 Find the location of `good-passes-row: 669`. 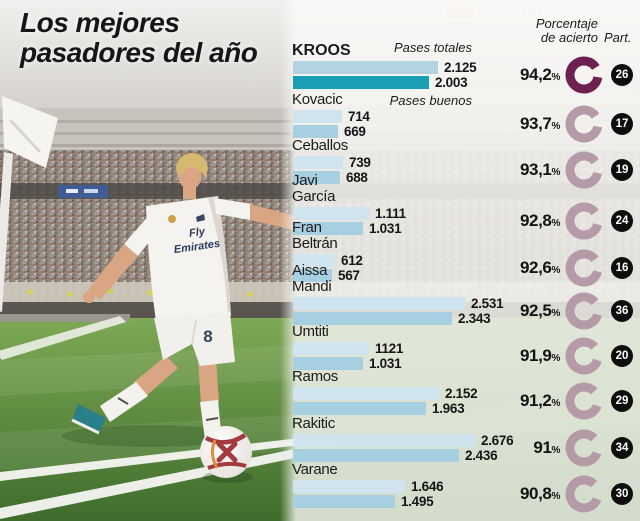

good-passes-row: 669 is located at coordinates (329, 131).